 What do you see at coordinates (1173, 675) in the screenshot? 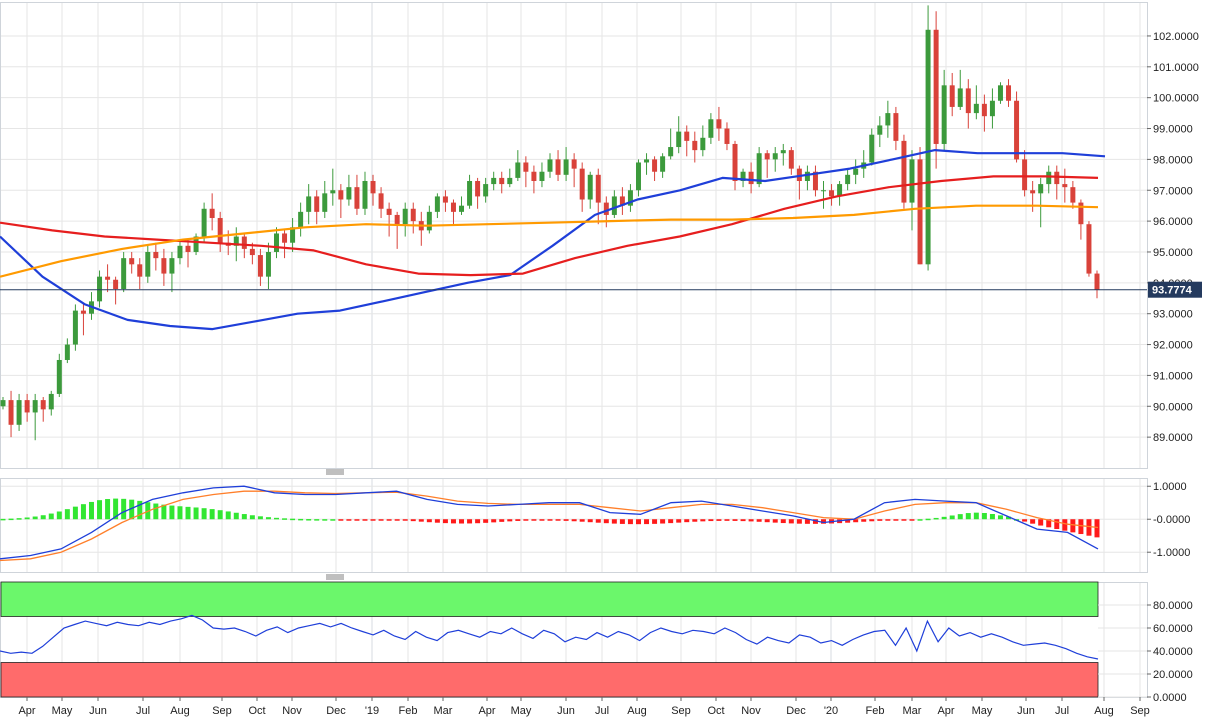
I see `y-tick-label: 20.0000` at bounding box center [1173, 675].